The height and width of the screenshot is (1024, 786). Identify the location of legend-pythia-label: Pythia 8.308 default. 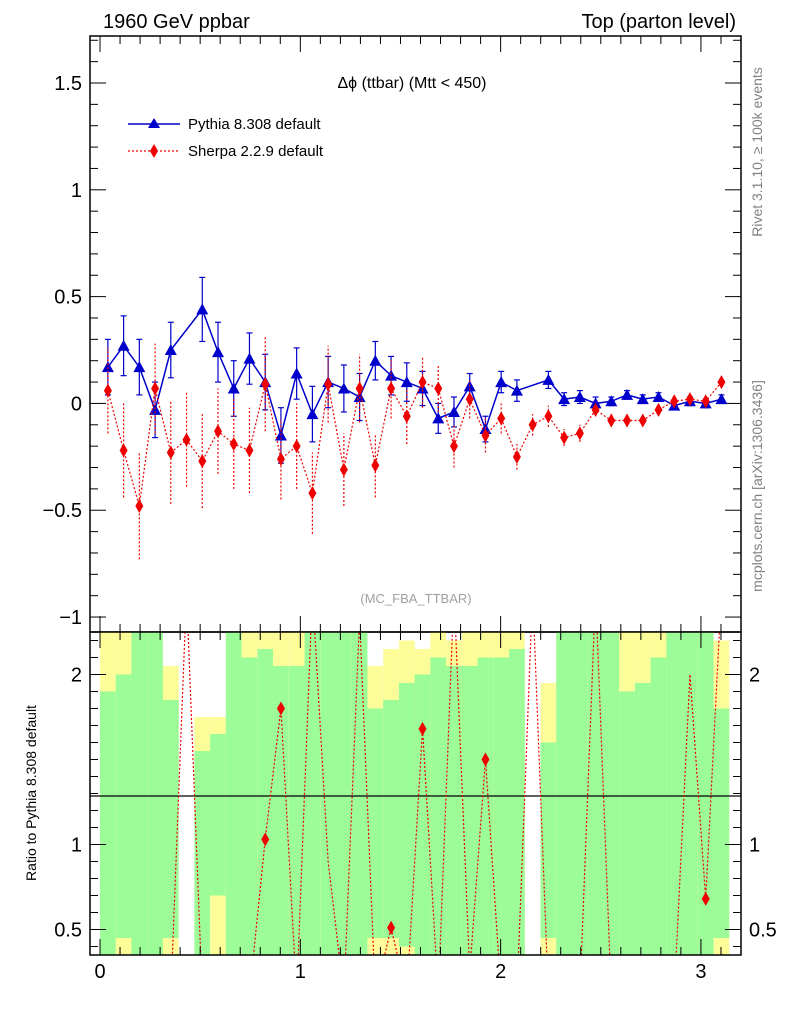
(254, 124).